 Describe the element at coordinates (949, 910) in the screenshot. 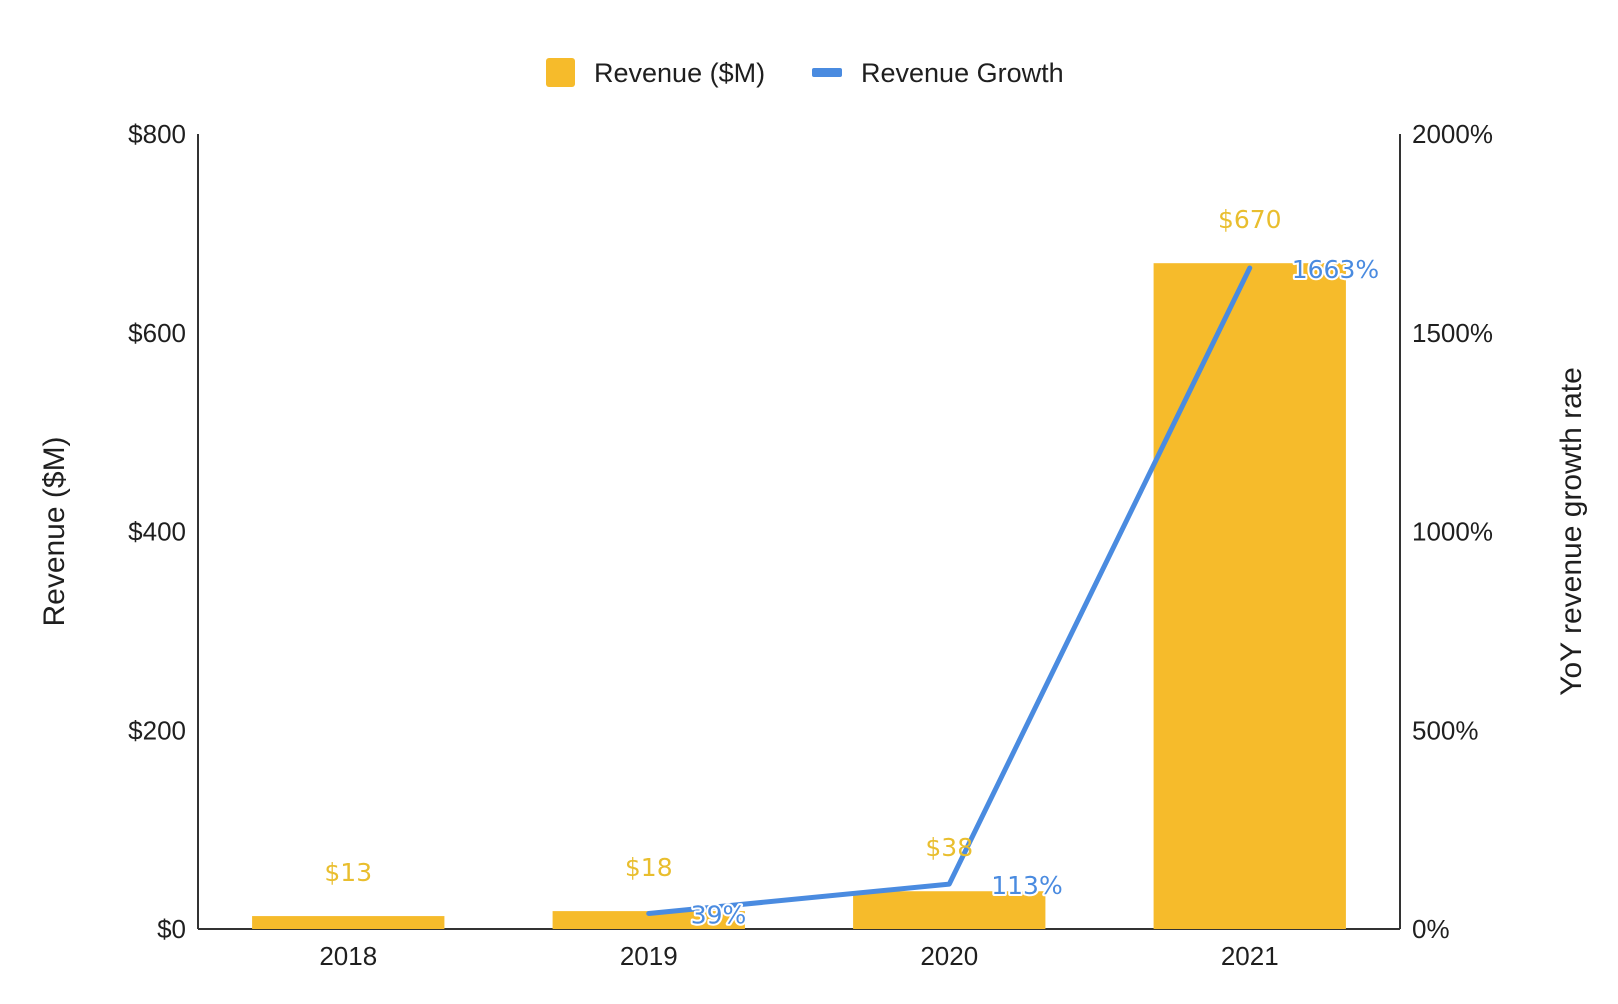

I see `bar-2020` at that location.